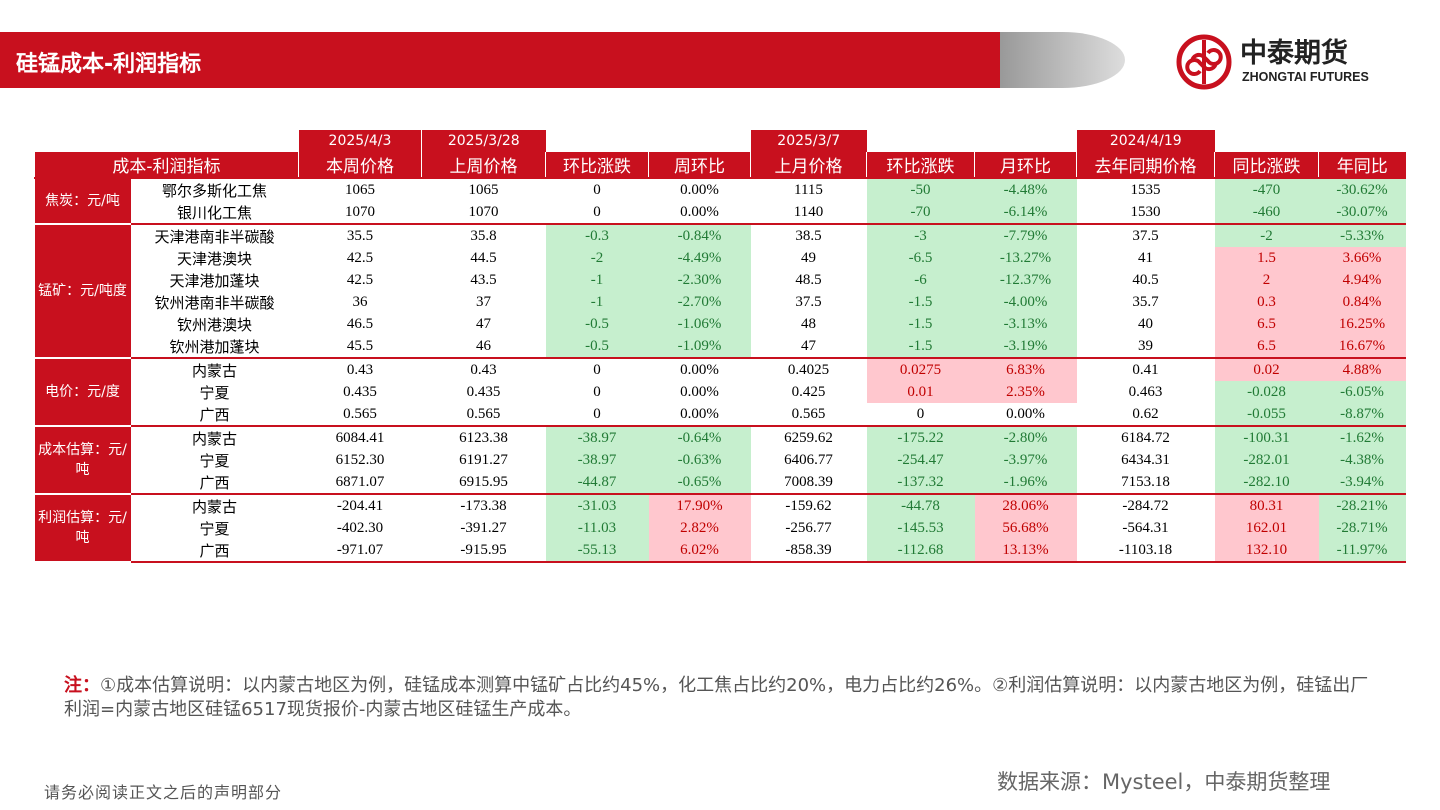 This screenshot has height=810, width=1440. I want to click on cell: -3.97%, so click(1025, 460).